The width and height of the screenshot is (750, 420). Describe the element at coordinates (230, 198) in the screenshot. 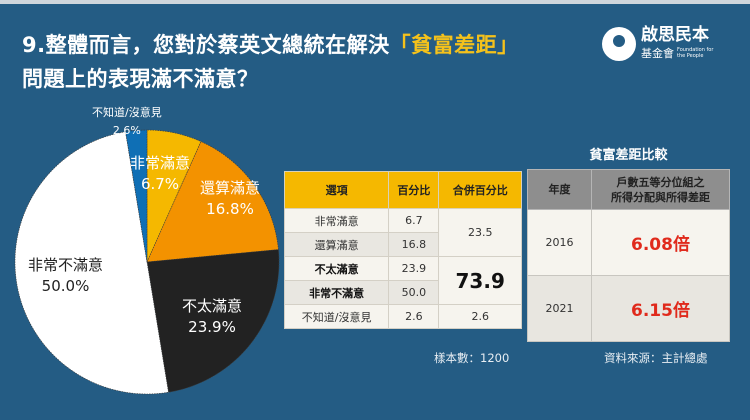

I see `pie-label-fairly-satisfied: 還算滿意 16.8%` at that location.